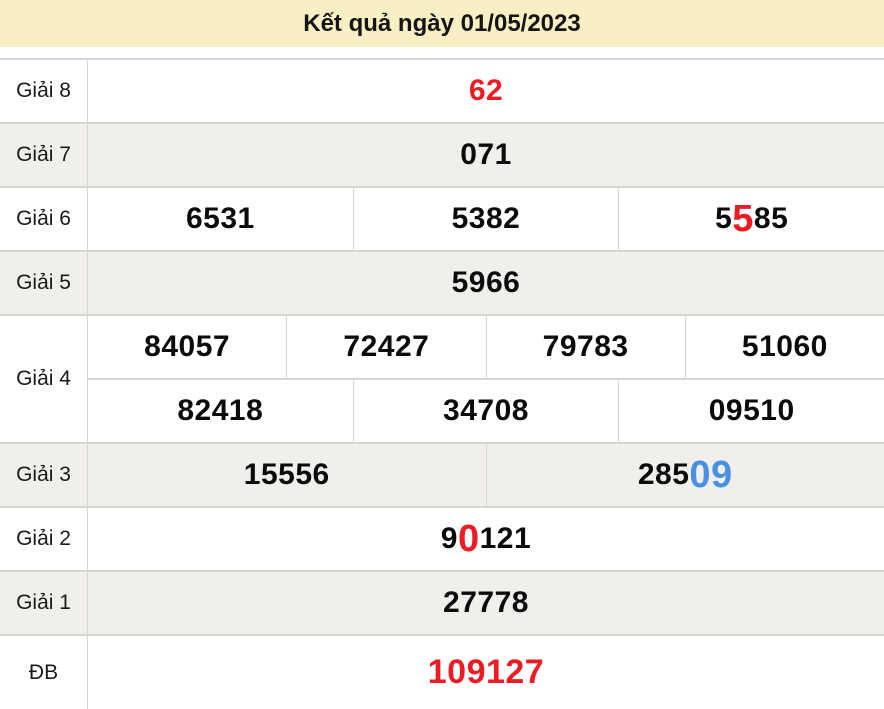 This screenshot has height=709, width=884. I want to click on prize-row-giai-8: Giải 8 62, so click(442, 92).